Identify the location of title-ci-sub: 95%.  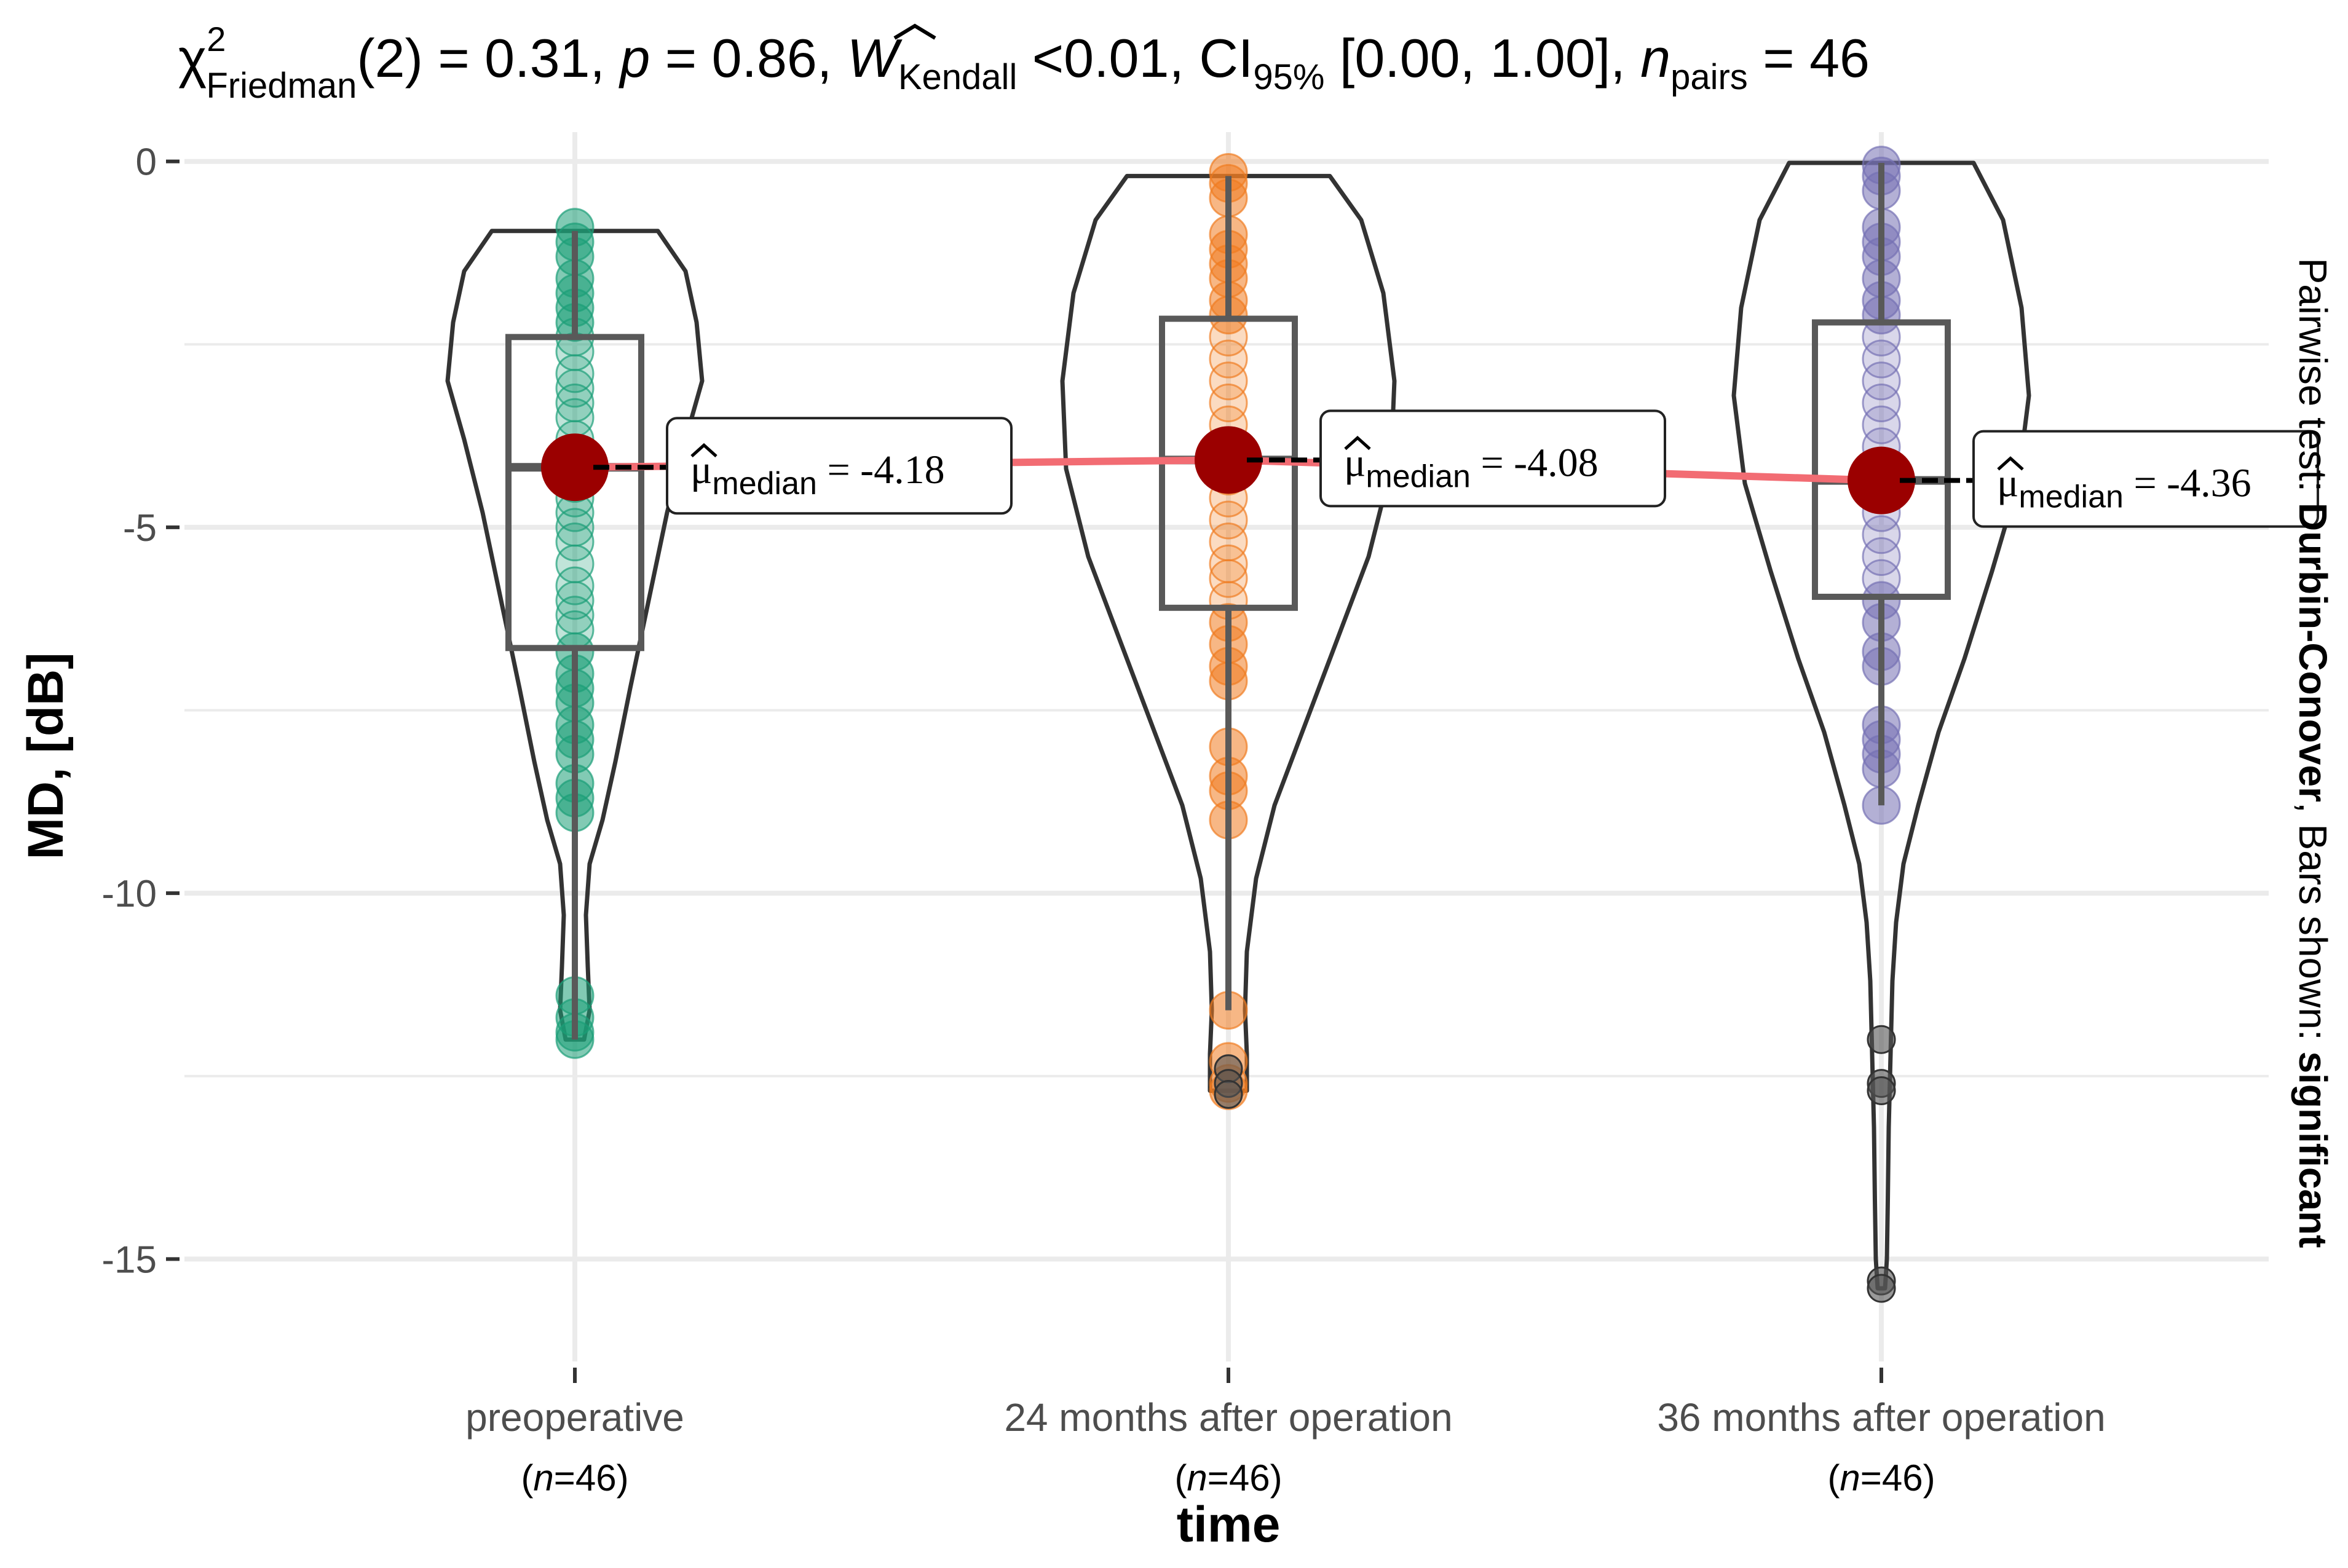
(1289, 77).